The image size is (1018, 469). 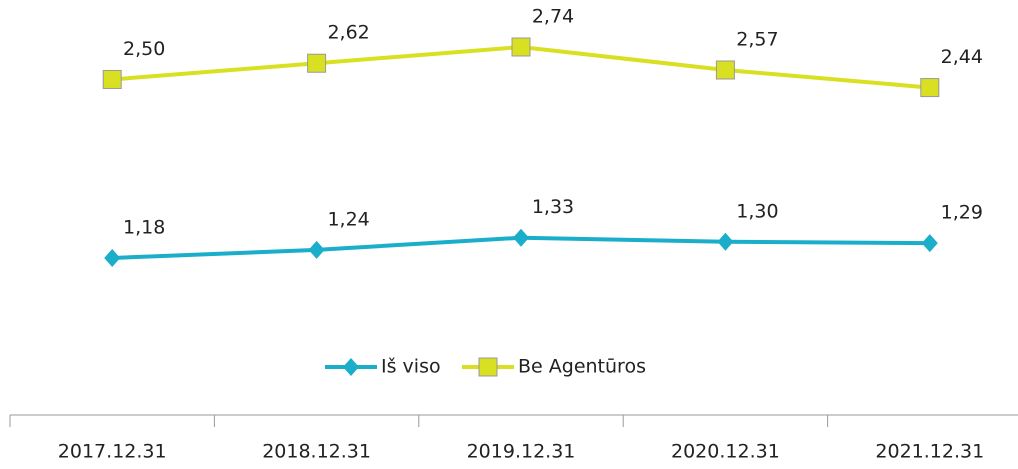 What do you see at coordinates (348, 219) in the screenshot?
I see `data-label: 1,24` at bounding box center [348, 219].